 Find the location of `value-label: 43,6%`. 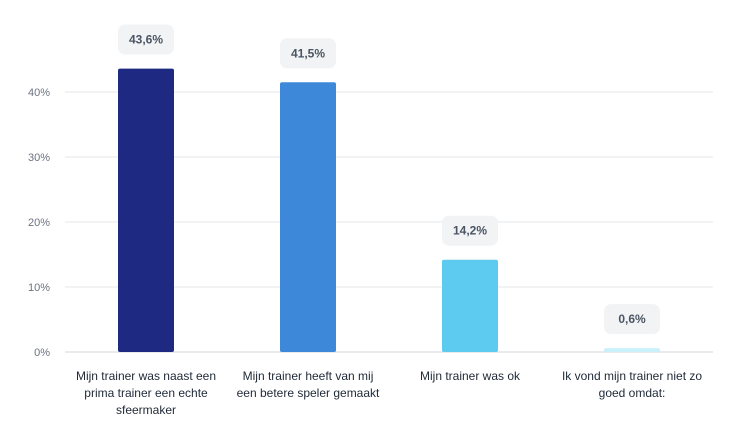

value-label: 43,6% is located at coordinates (146, 40).